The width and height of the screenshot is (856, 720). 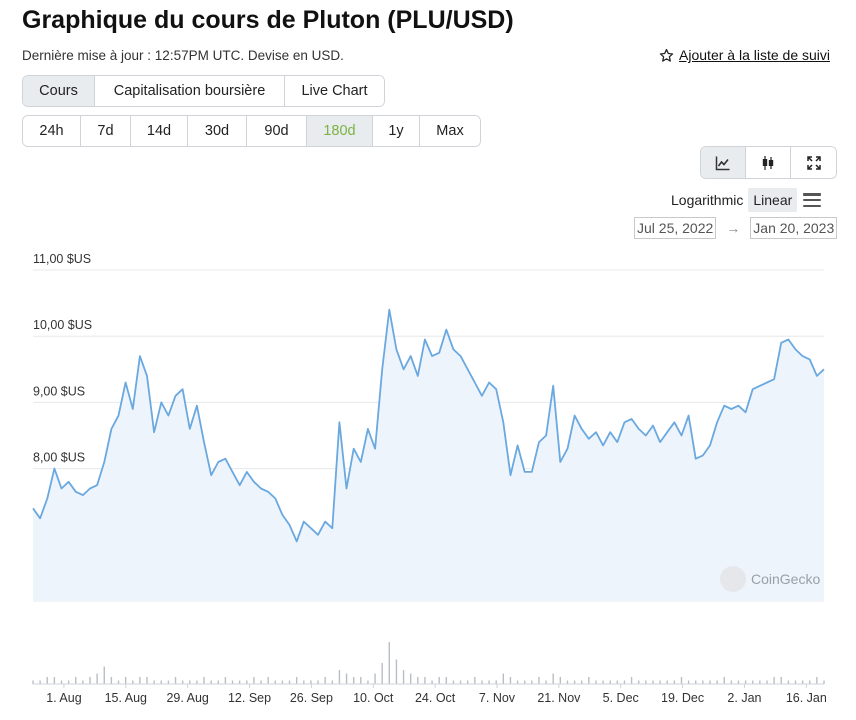 What do you see at coordinates (59, 391) in the screenshot?
I see `y-tick-label: 9,00 $US` at bounding box center [59, 391].